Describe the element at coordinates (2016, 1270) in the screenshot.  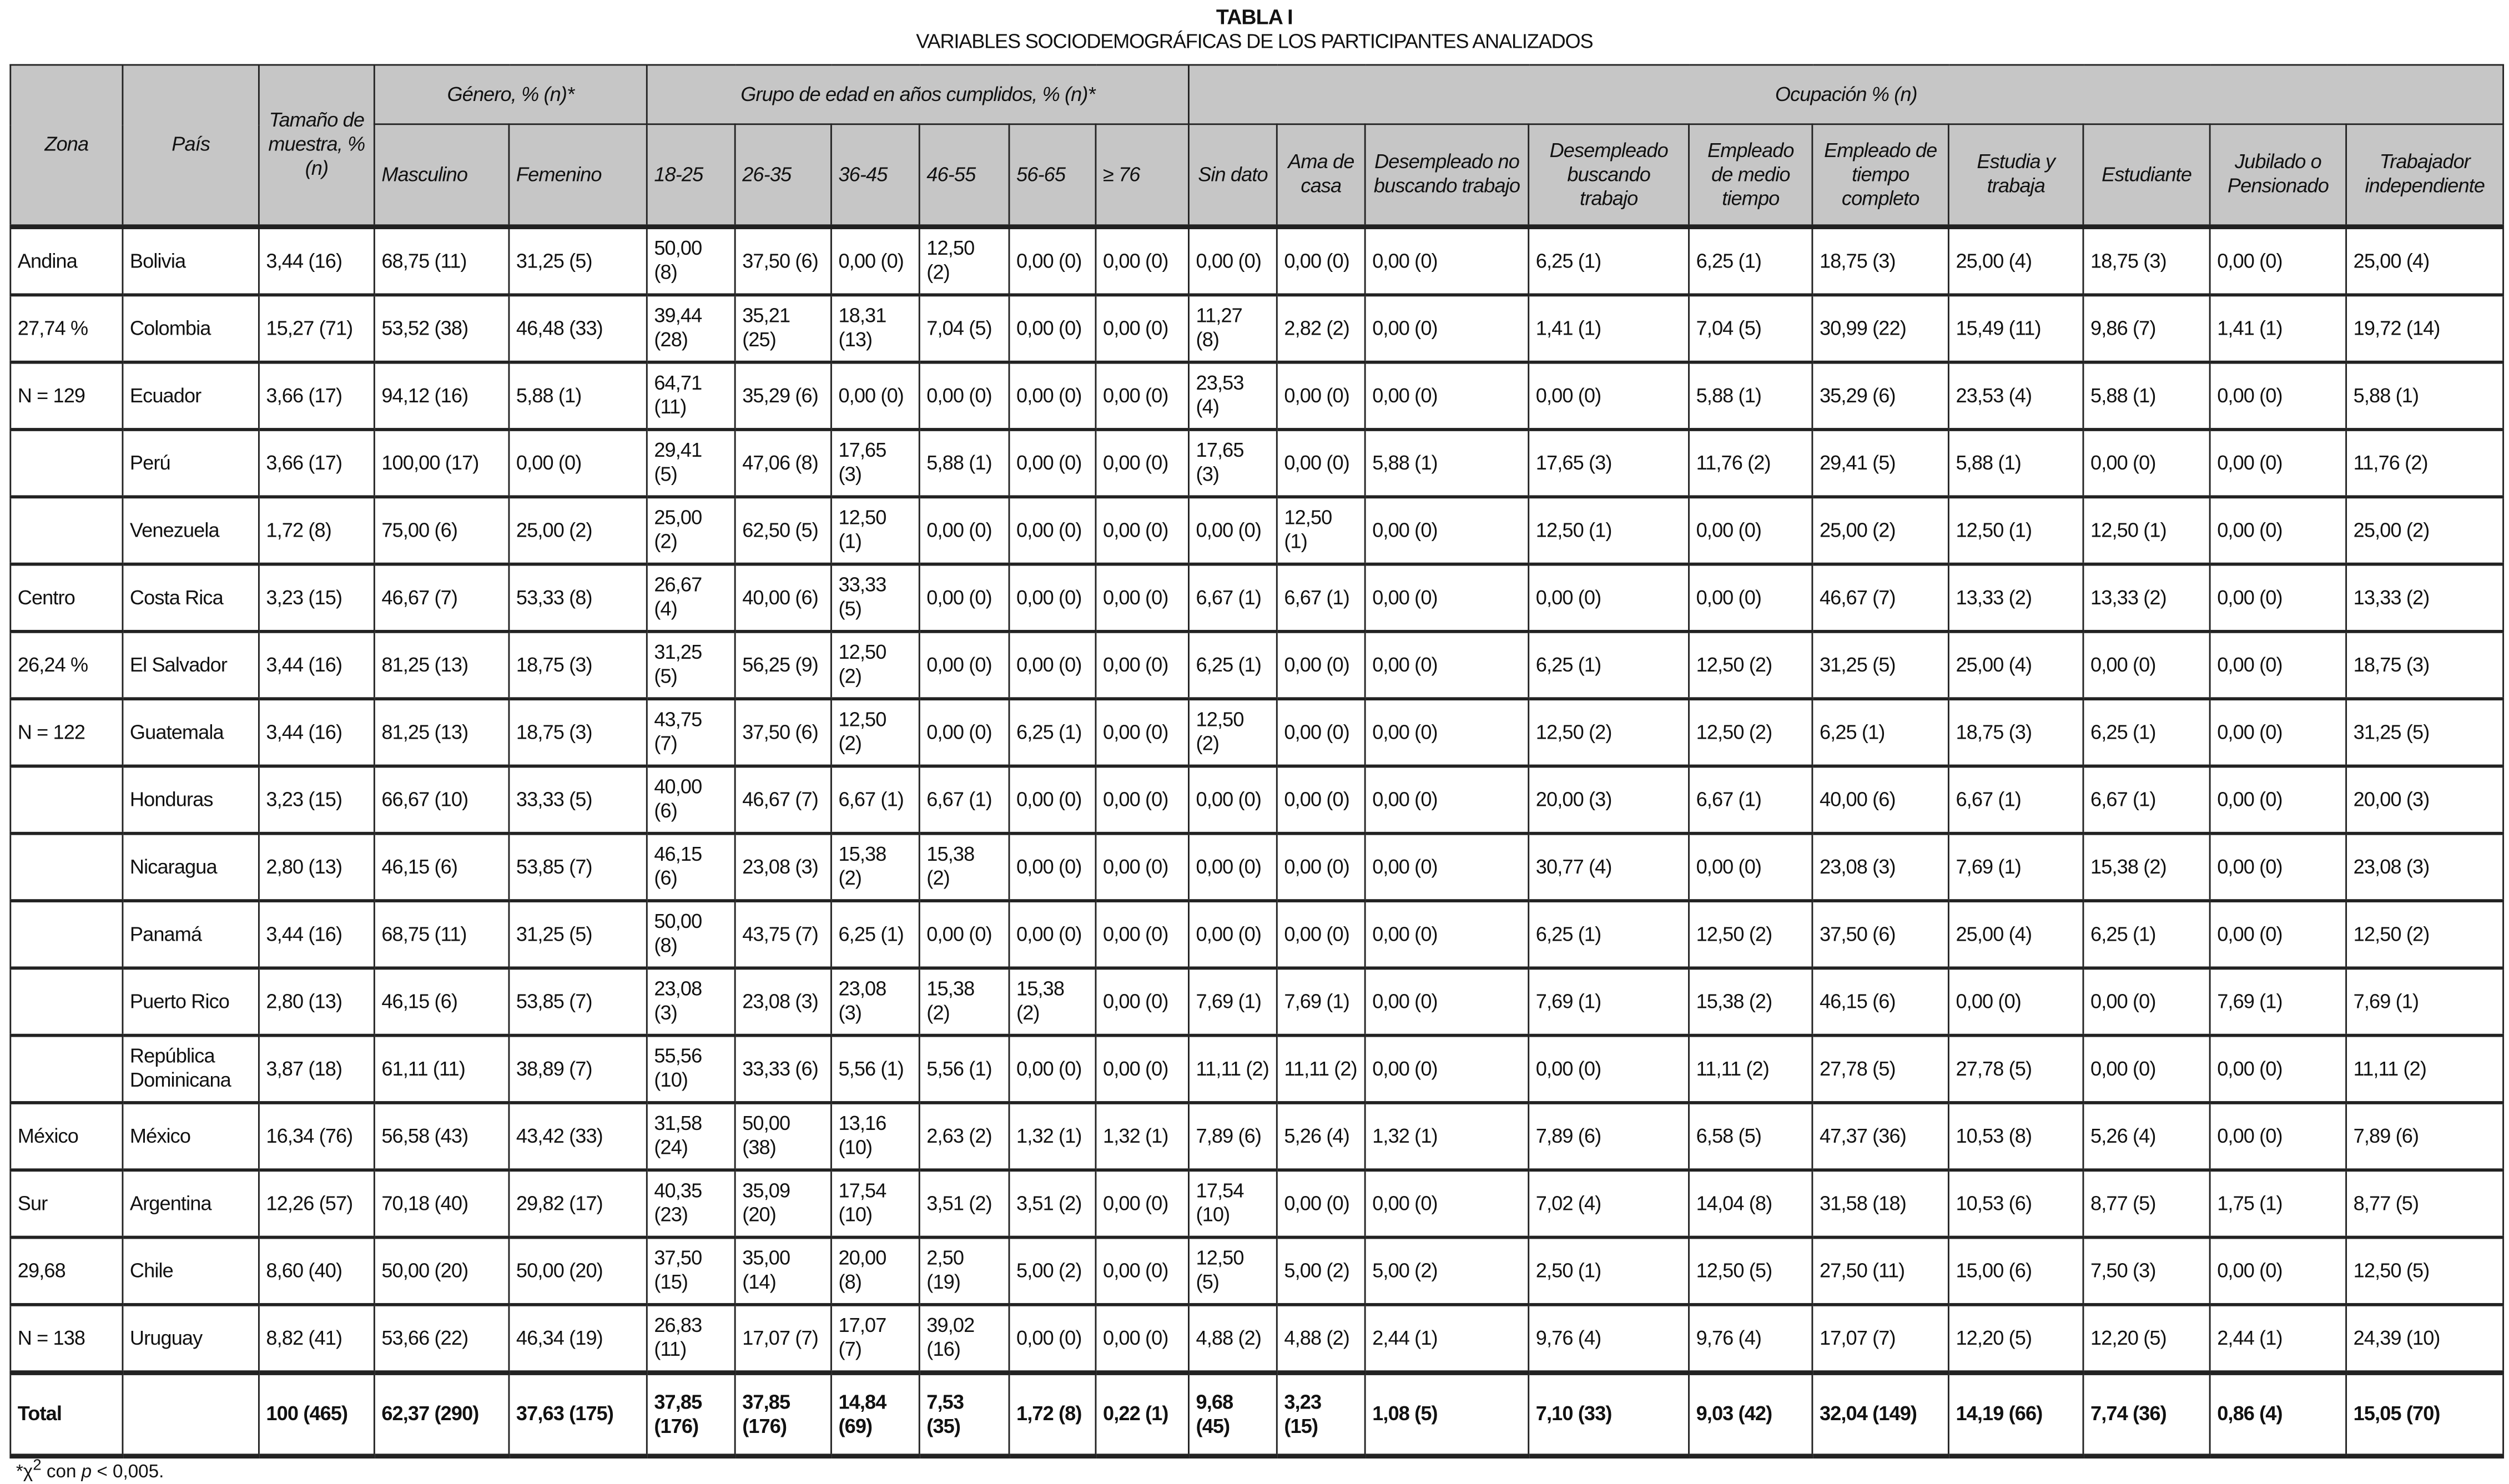
I see `table-cell: 15,00 (6)` at that location.